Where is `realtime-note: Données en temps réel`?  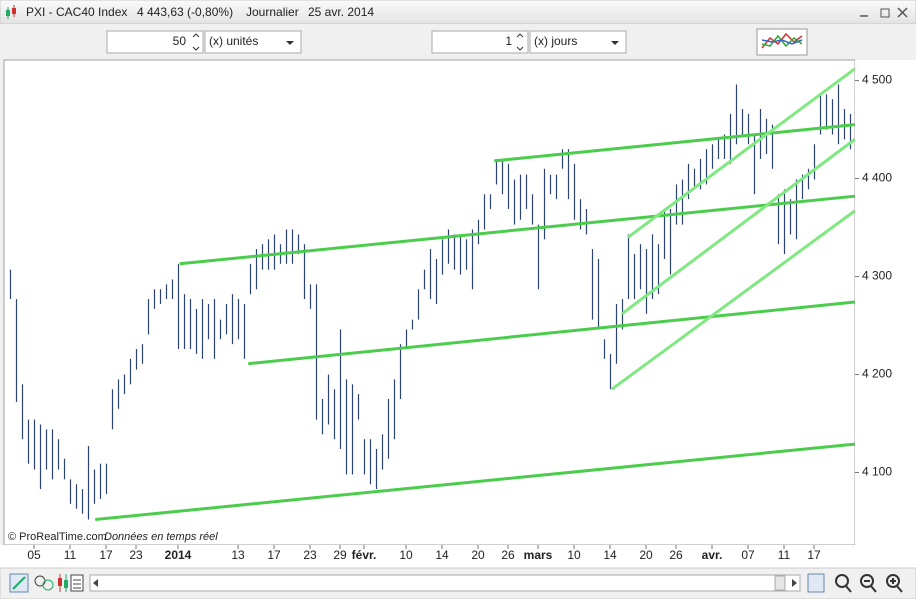
realtime-note: Données en temps réel is located at coordinates (161, 537).